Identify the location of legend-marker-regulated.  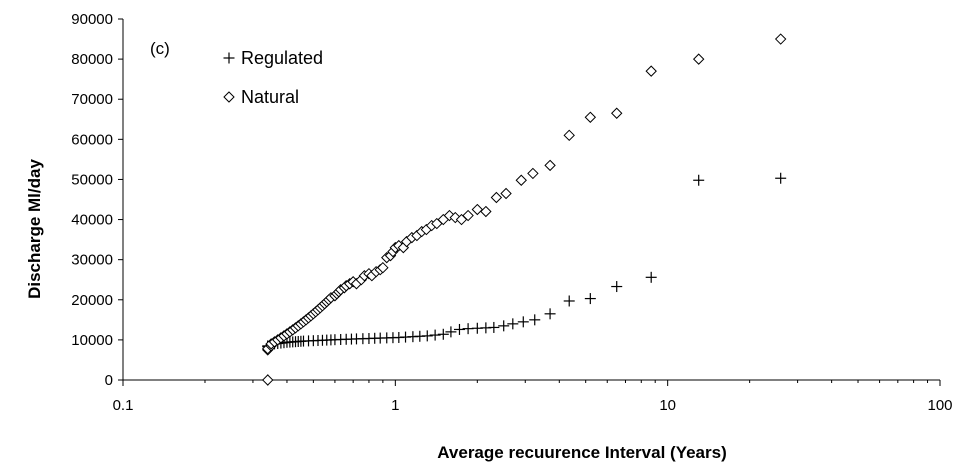
(229, 58).